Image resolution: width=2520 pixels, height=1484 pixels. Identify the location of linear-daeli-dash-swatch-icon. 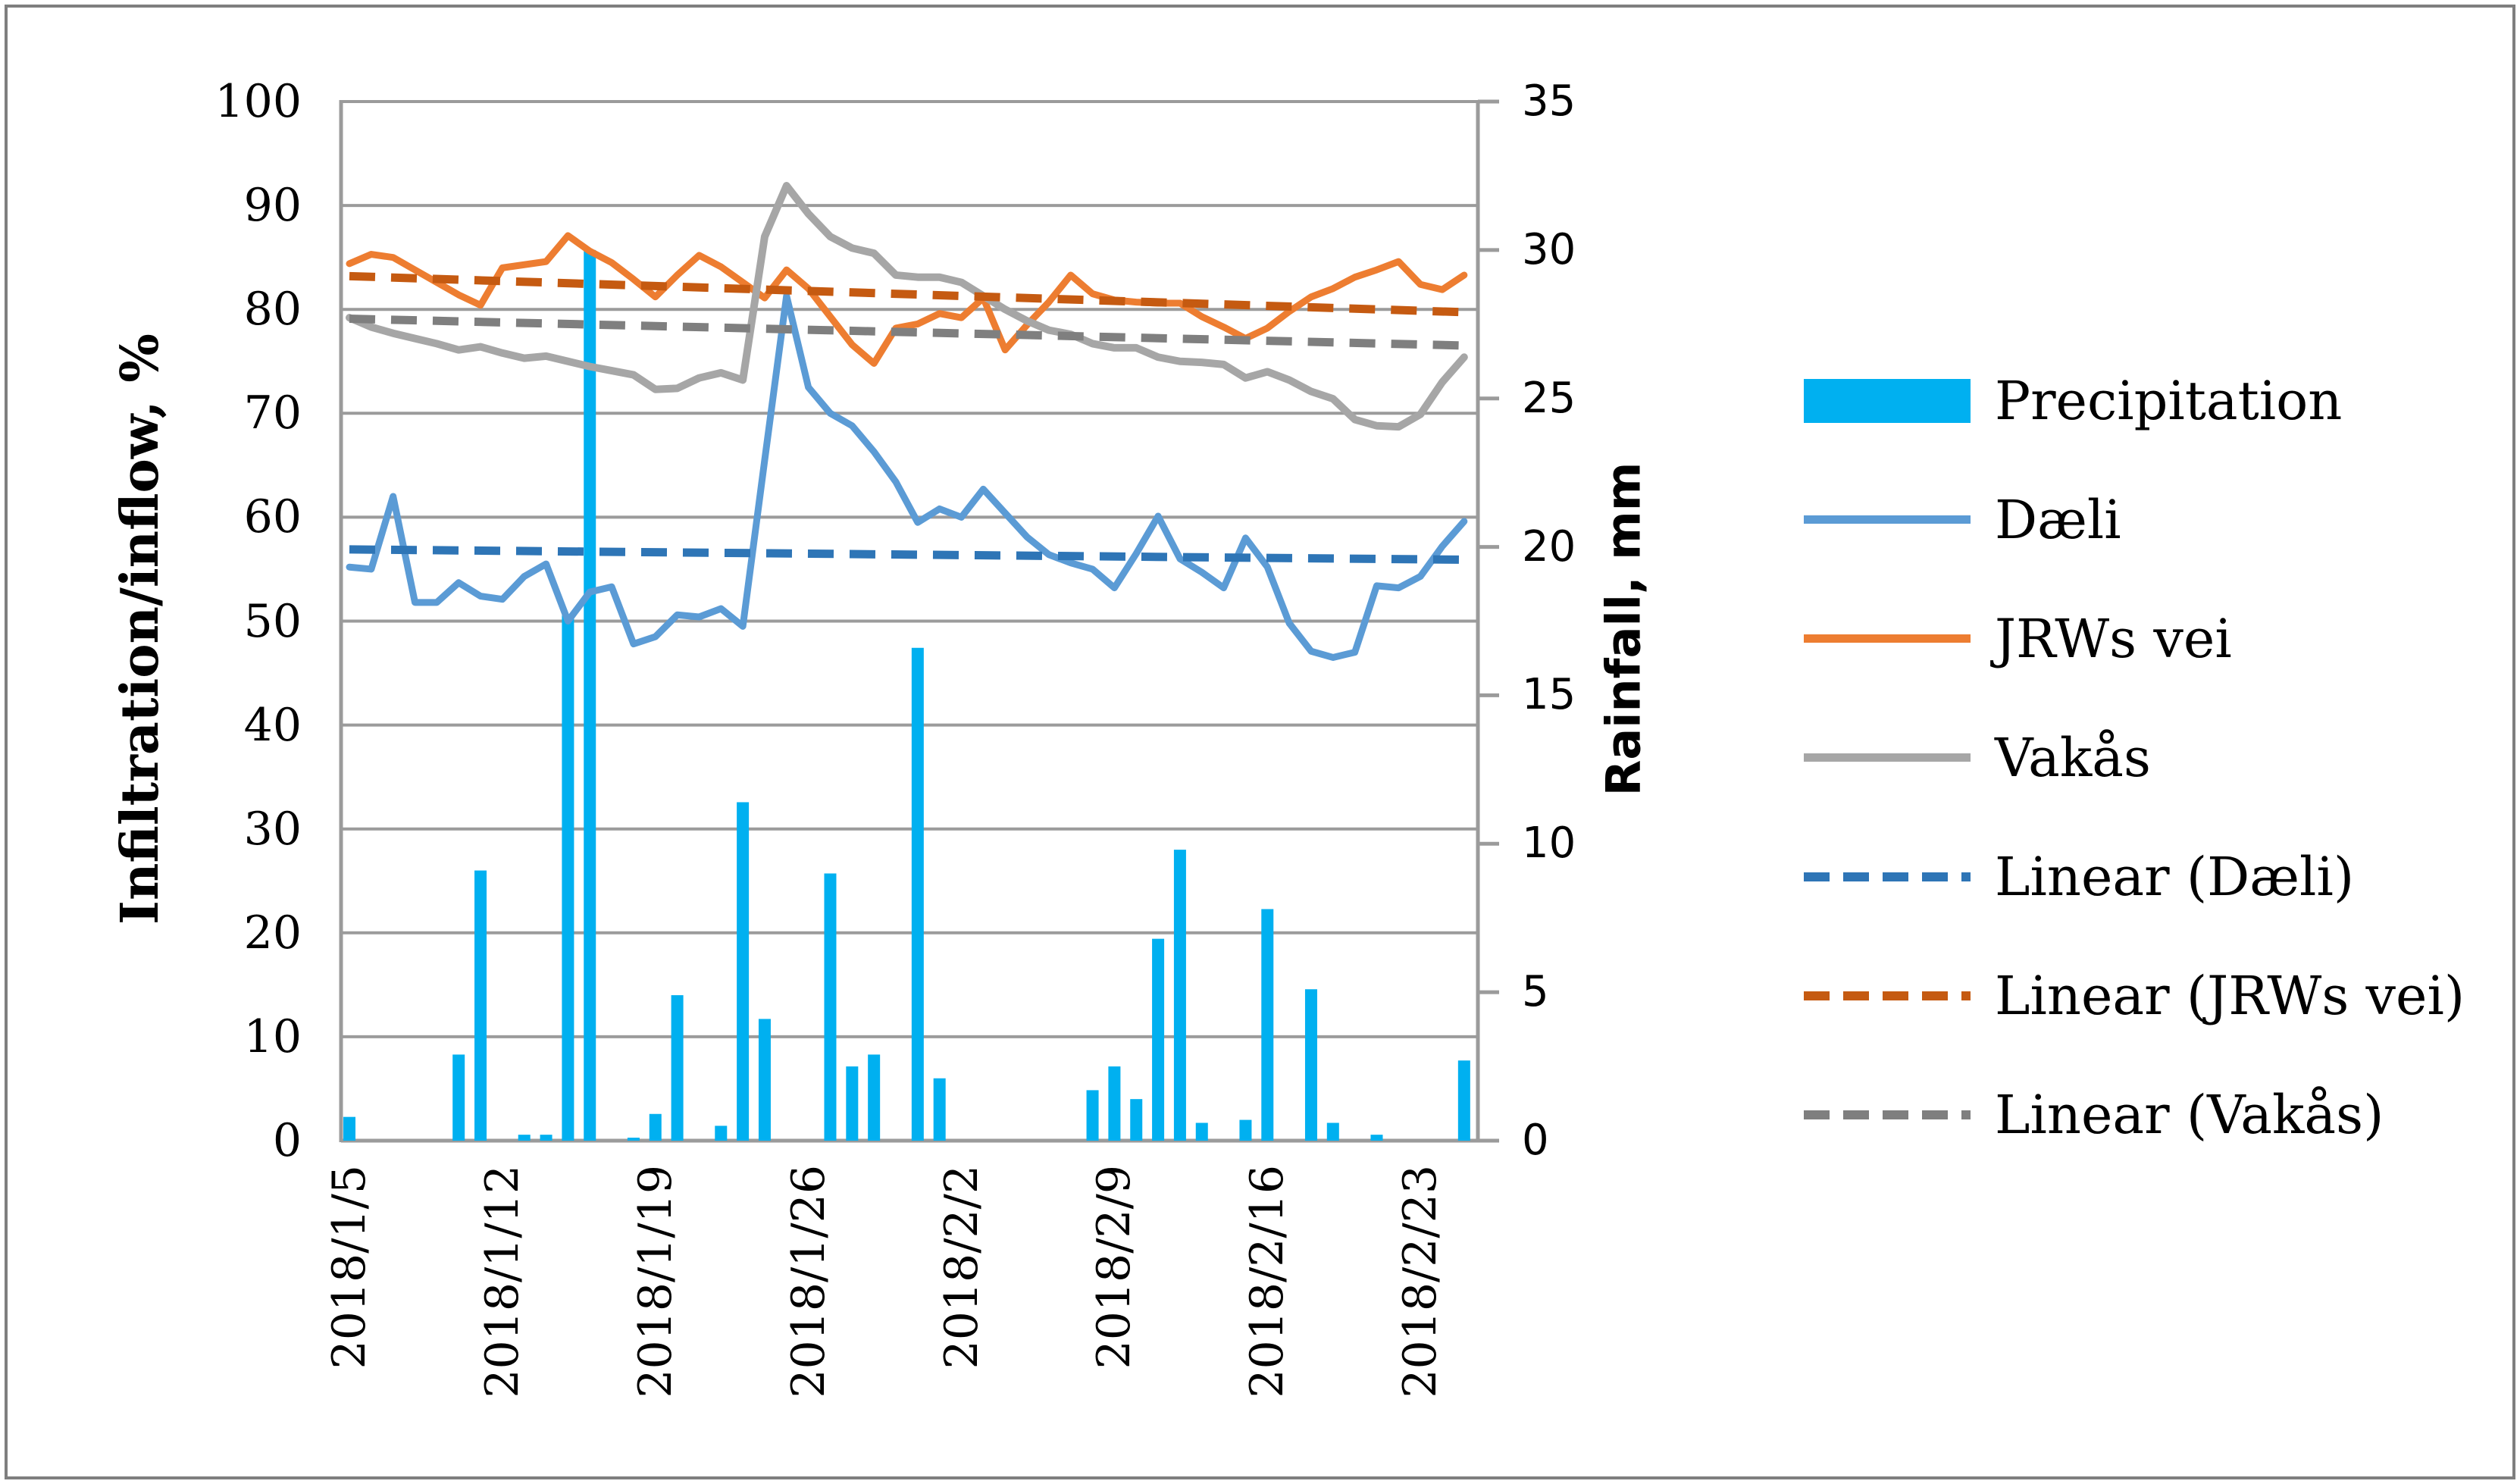
(1887, 877).